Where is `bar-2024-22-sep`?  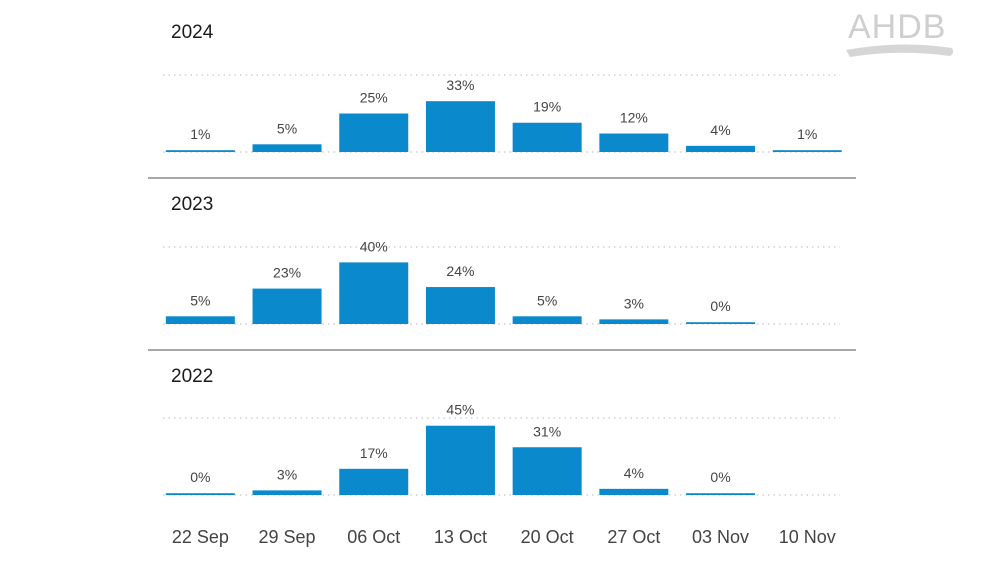 bar-2024-22-sep is located at coordinates (200, 151).